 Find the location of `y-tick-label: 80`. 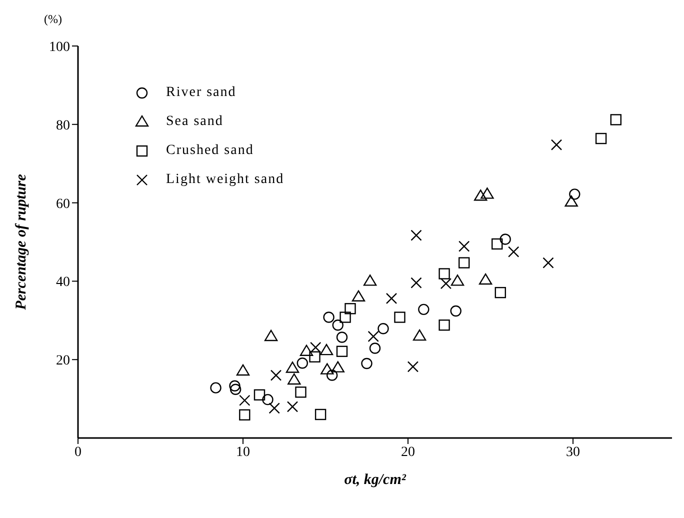

y-tick-label: 80 is located at coordinates (63, 126).